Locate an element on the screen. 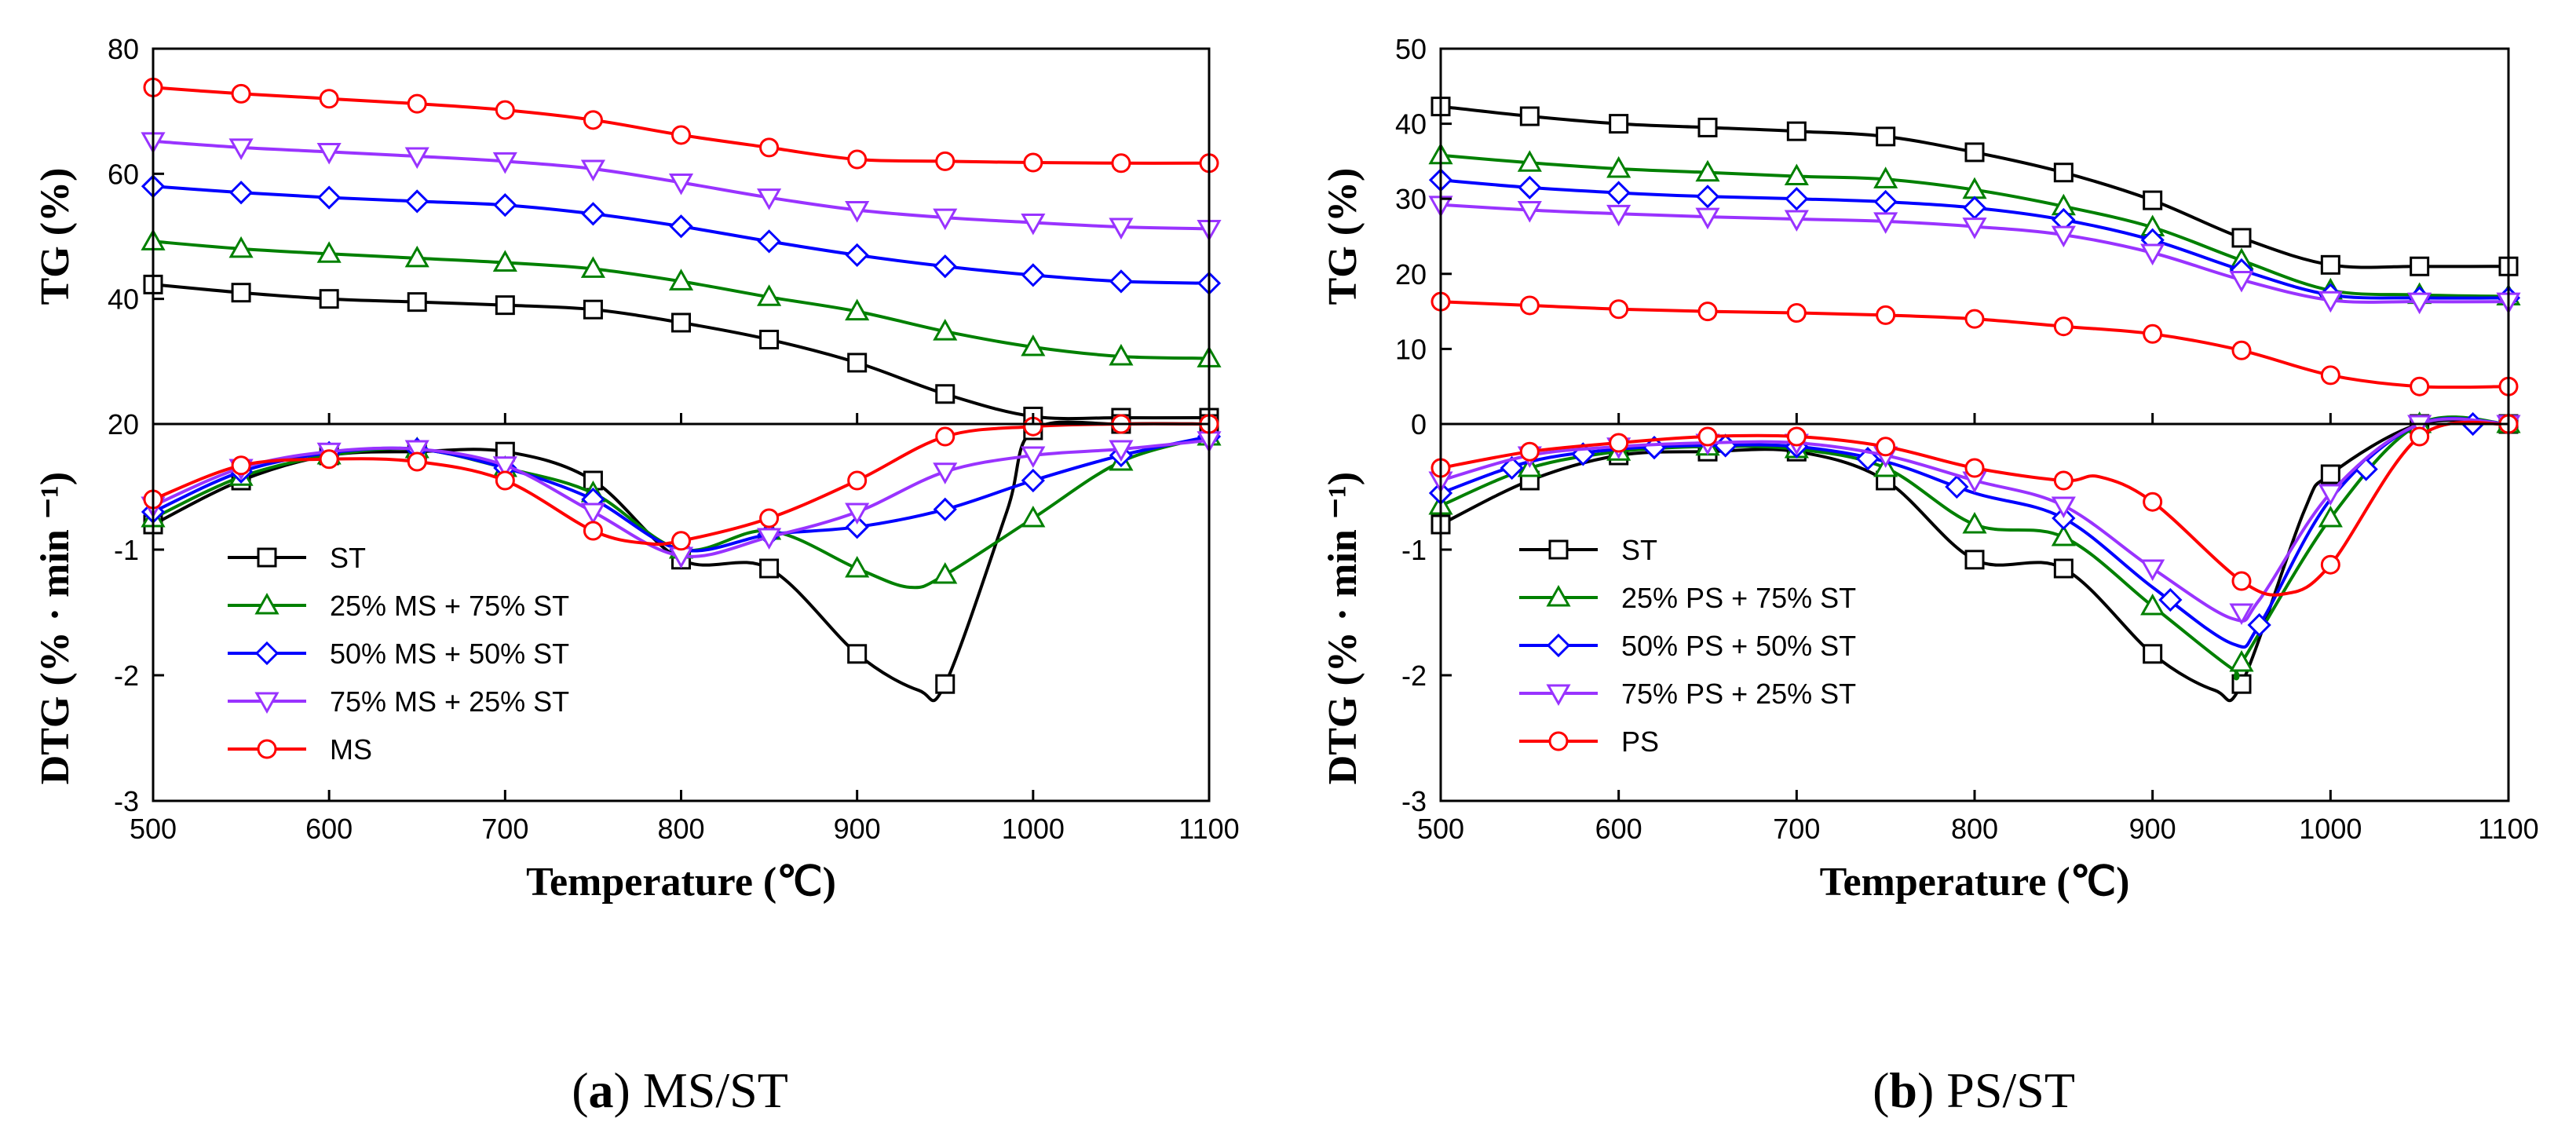 Image resolution: width=2576 pixels, height=1144 pixels. x-tick-label: 500 is located at coordinates (1440, 829).